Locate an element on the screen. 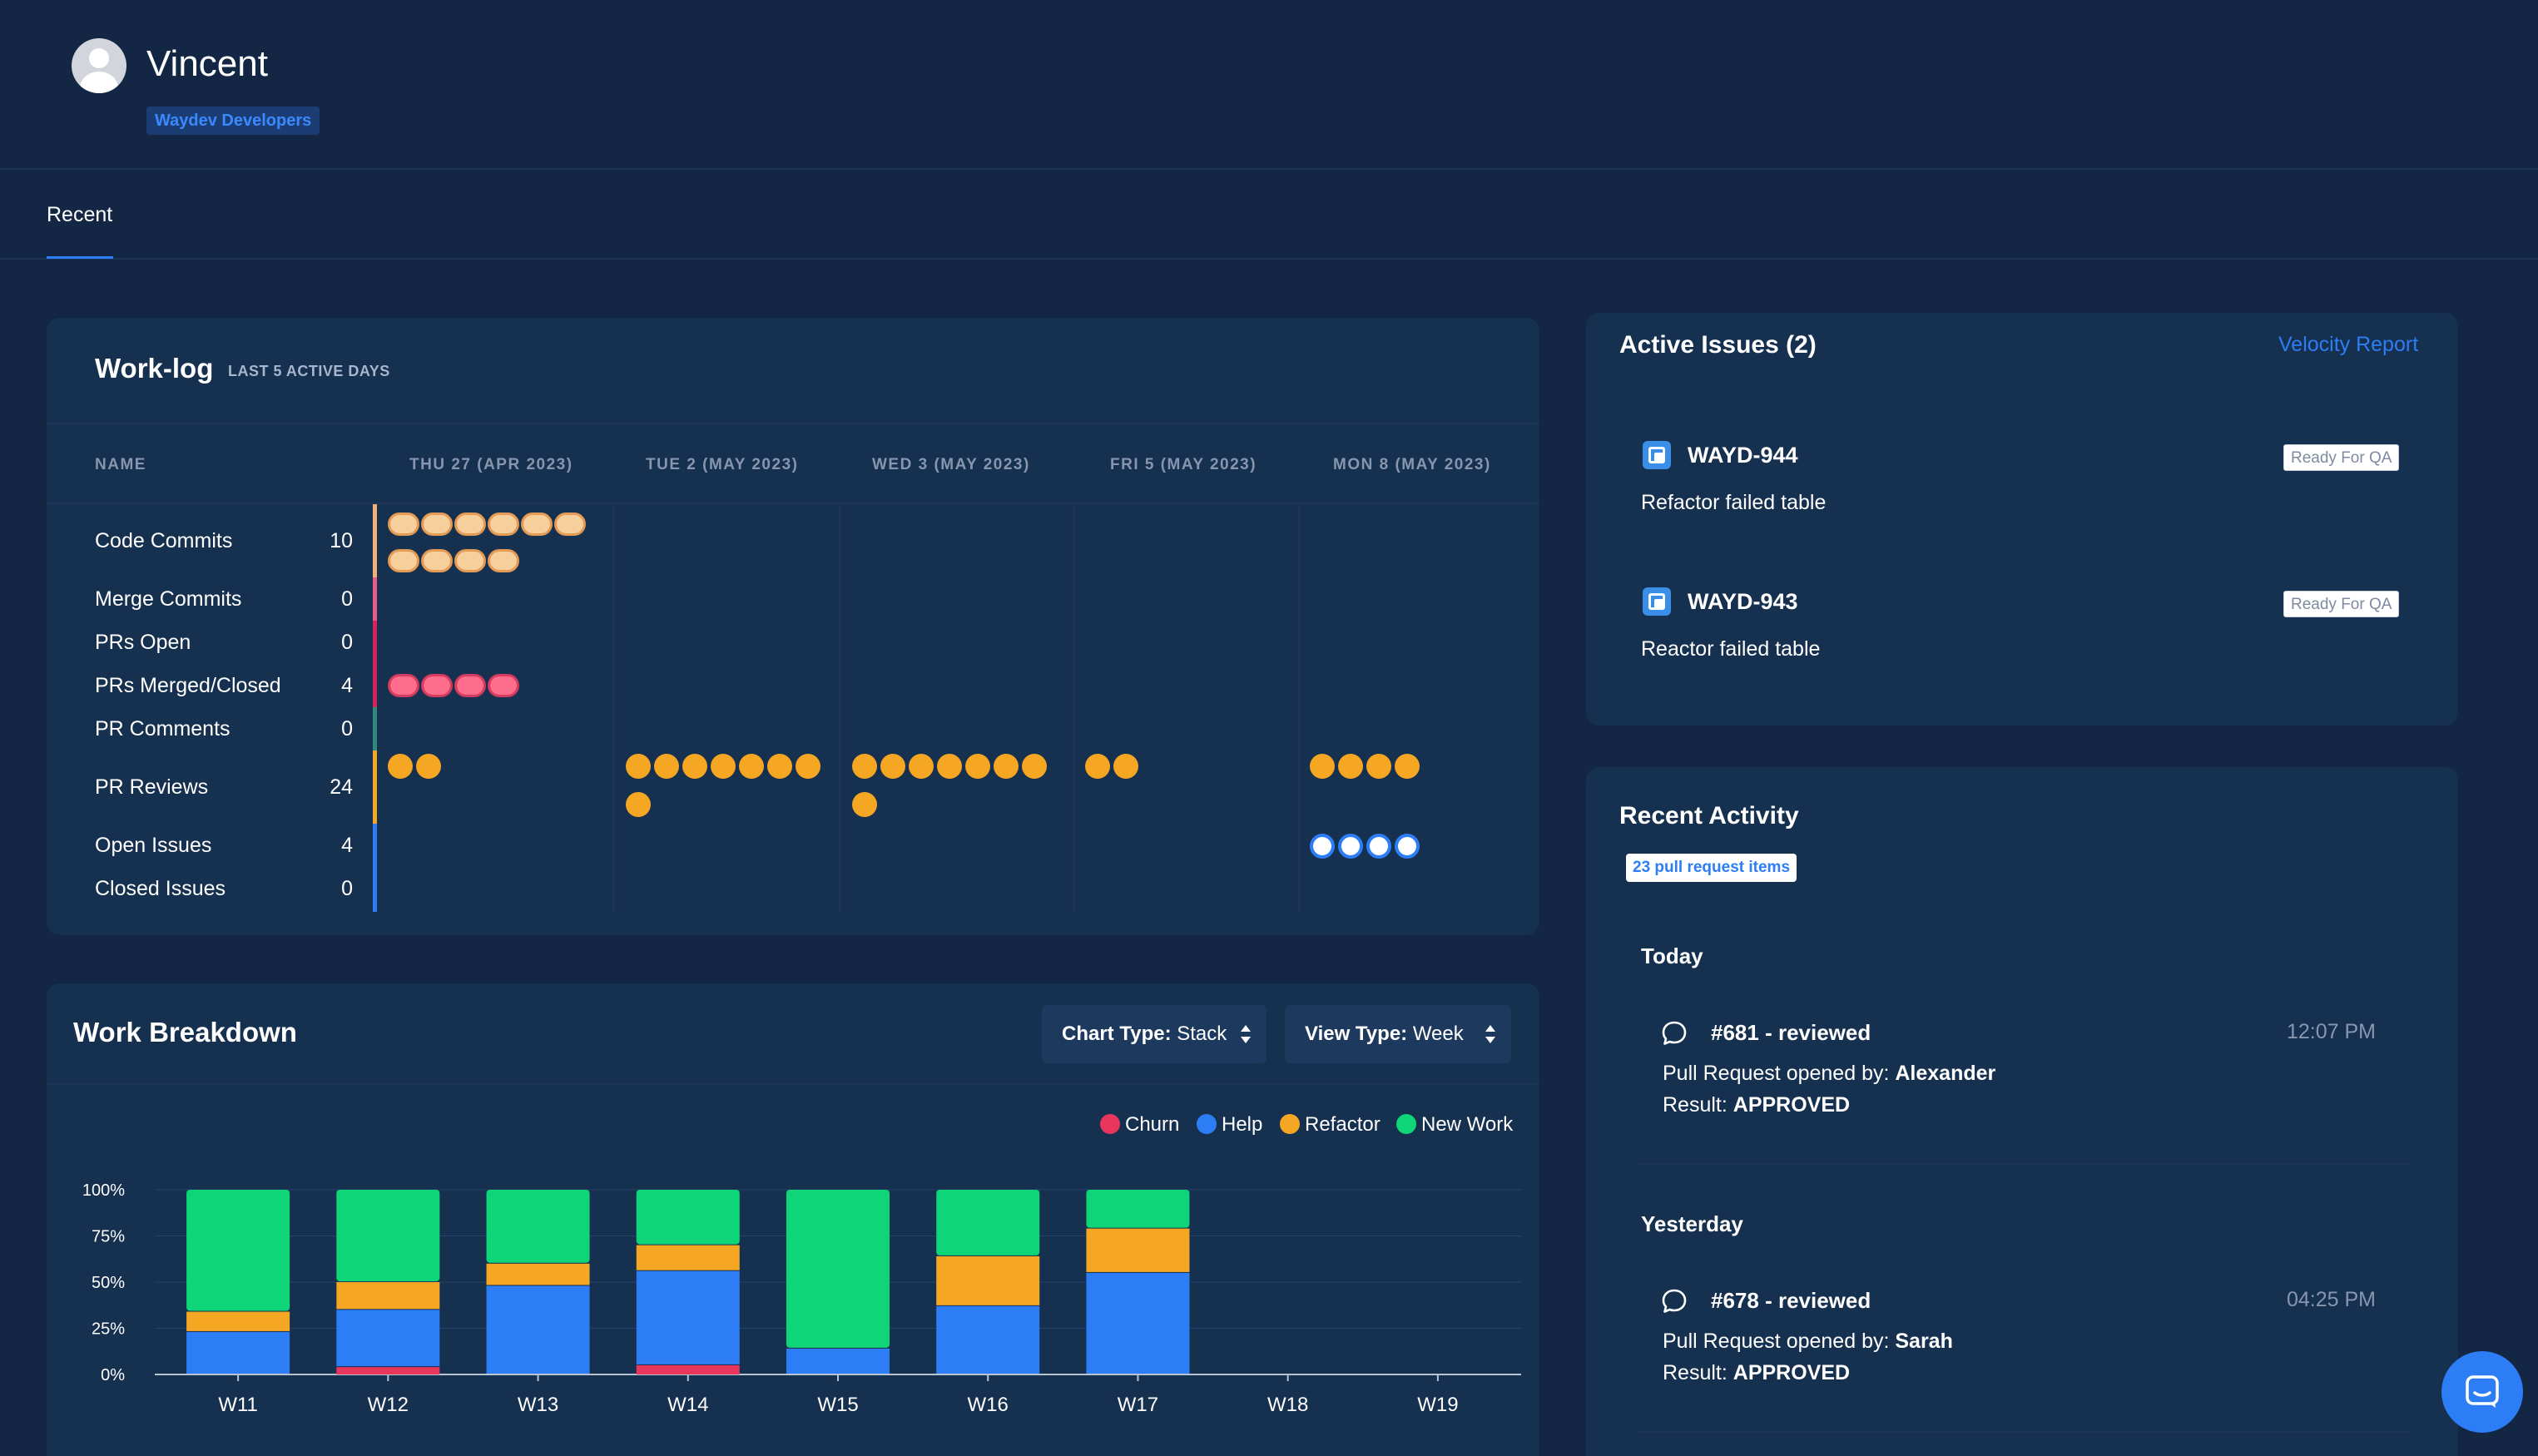 Image resolution: width=2538 pixels, height=1456 pixels. legend-churn-label: Churn is located at coordinates (1152, 1124).